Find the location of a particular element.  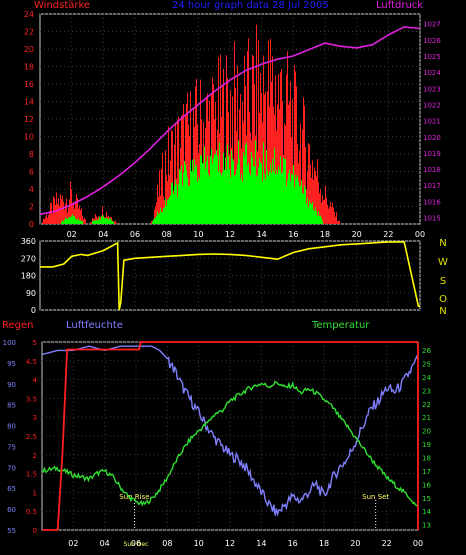

y-tick-label: 270 is located at coordinates (28, 258).